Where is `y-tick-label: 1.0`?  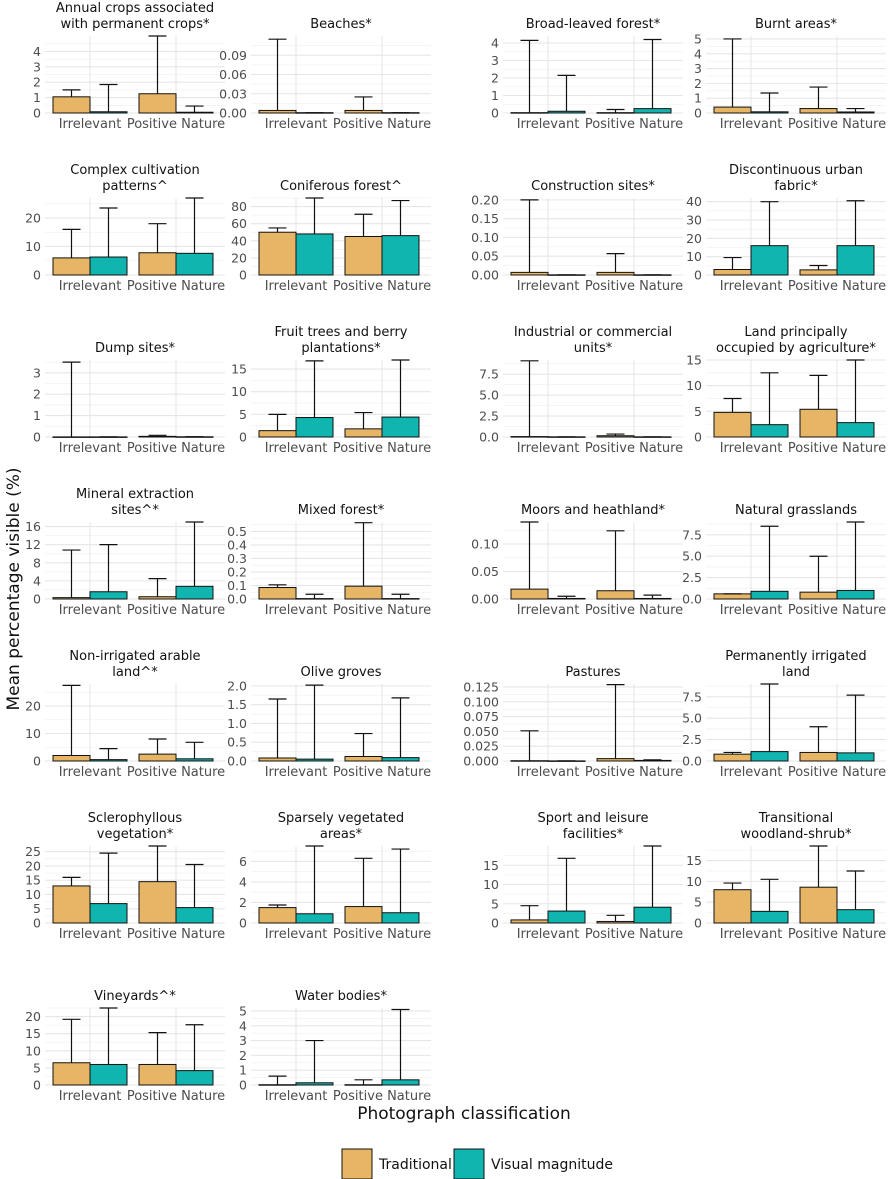 y-tick-label: 1.0 is located at coordinates (237, 723).